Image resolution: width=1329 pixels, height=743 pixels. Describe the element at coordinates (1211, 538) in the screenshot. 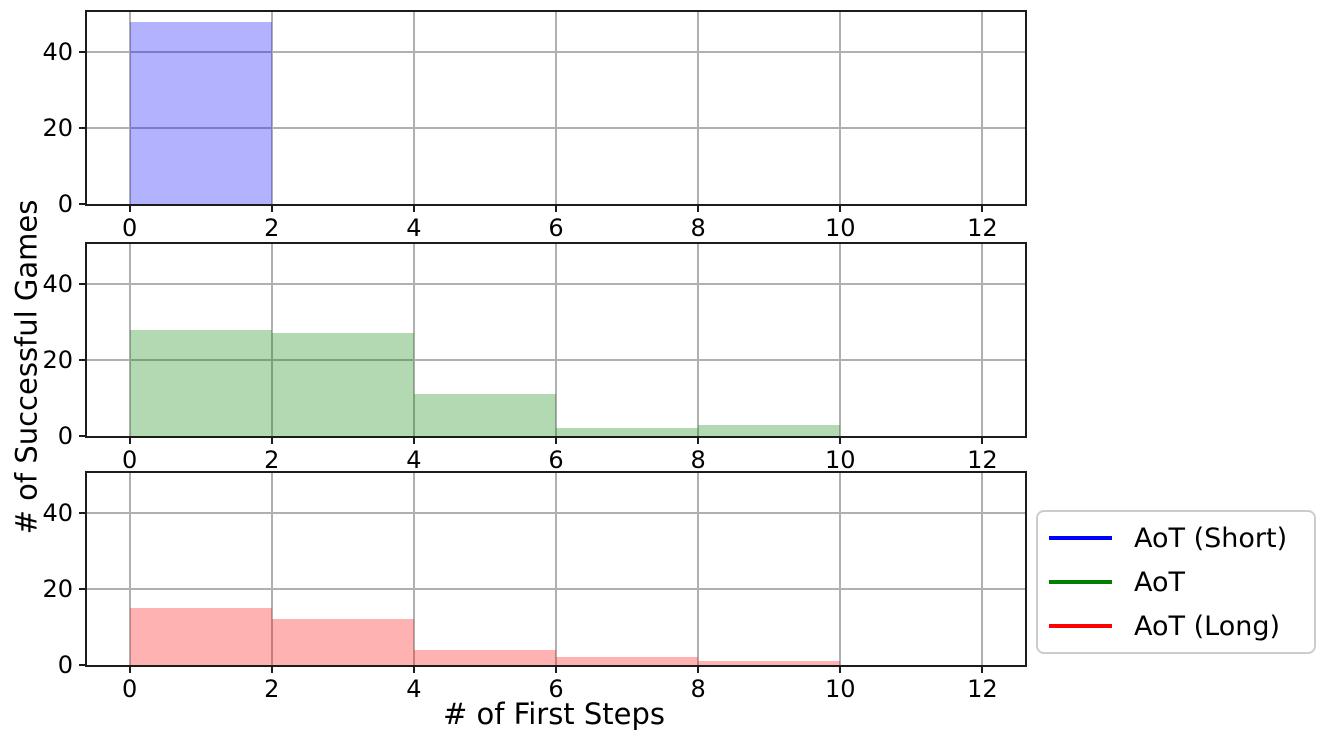

I see `legend-label: AoT (Short)` at that location.